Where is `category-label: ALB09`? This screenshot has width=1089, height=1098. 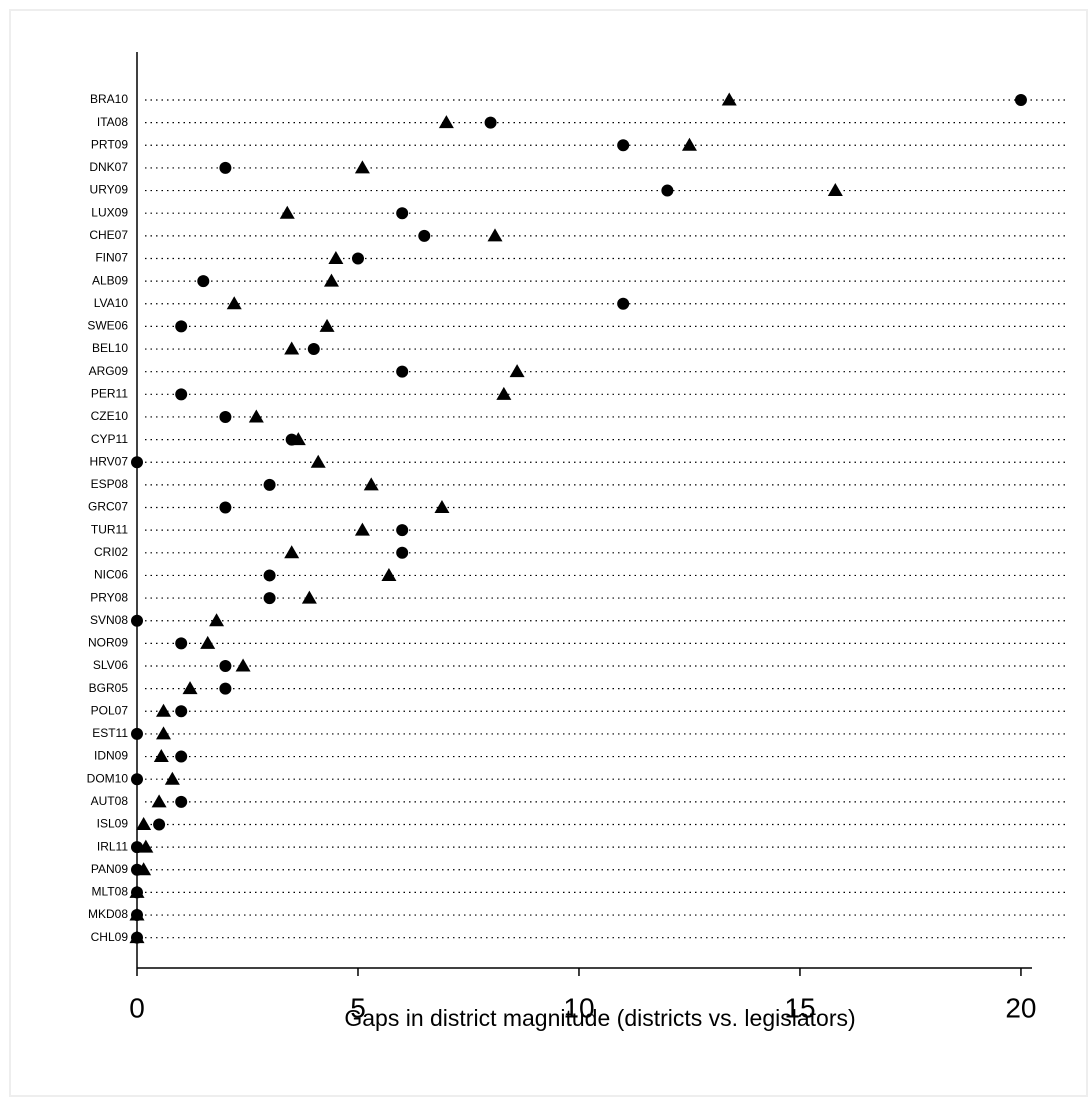 category-label: ALB09 is located at coordinates (110, 280).